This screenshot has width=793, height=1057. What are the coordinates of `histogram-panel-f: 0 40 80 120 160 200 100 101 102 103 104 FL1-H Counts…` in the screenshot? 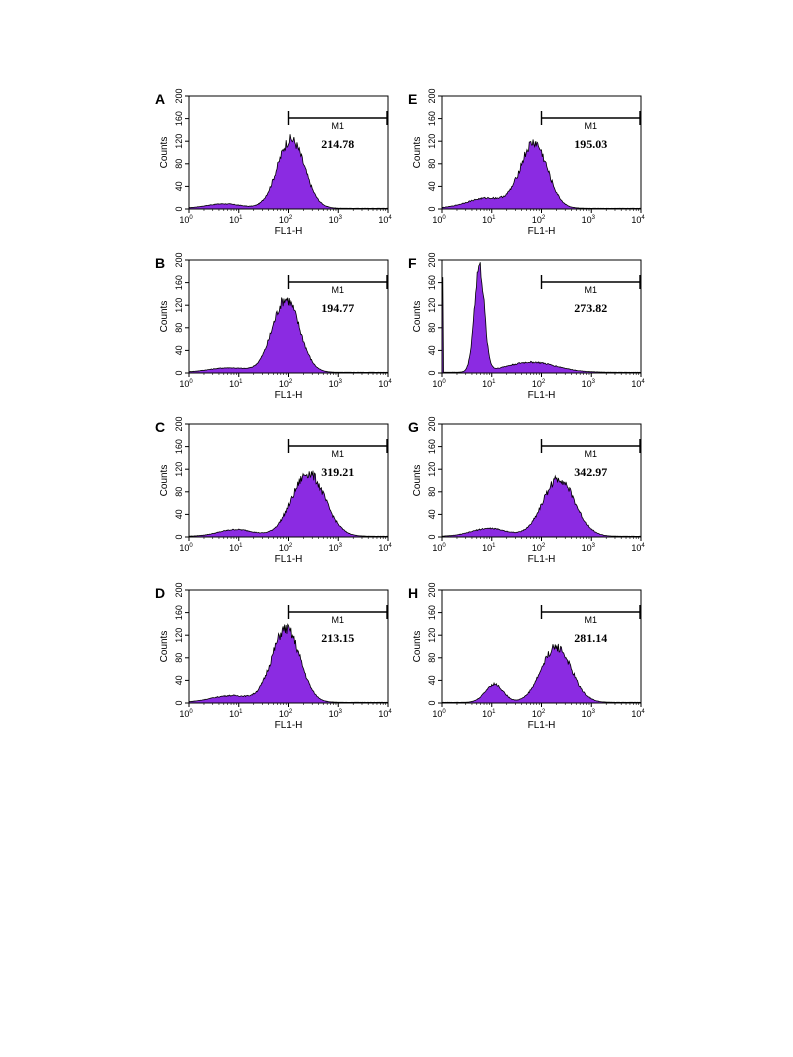 It's located at (526, 326).